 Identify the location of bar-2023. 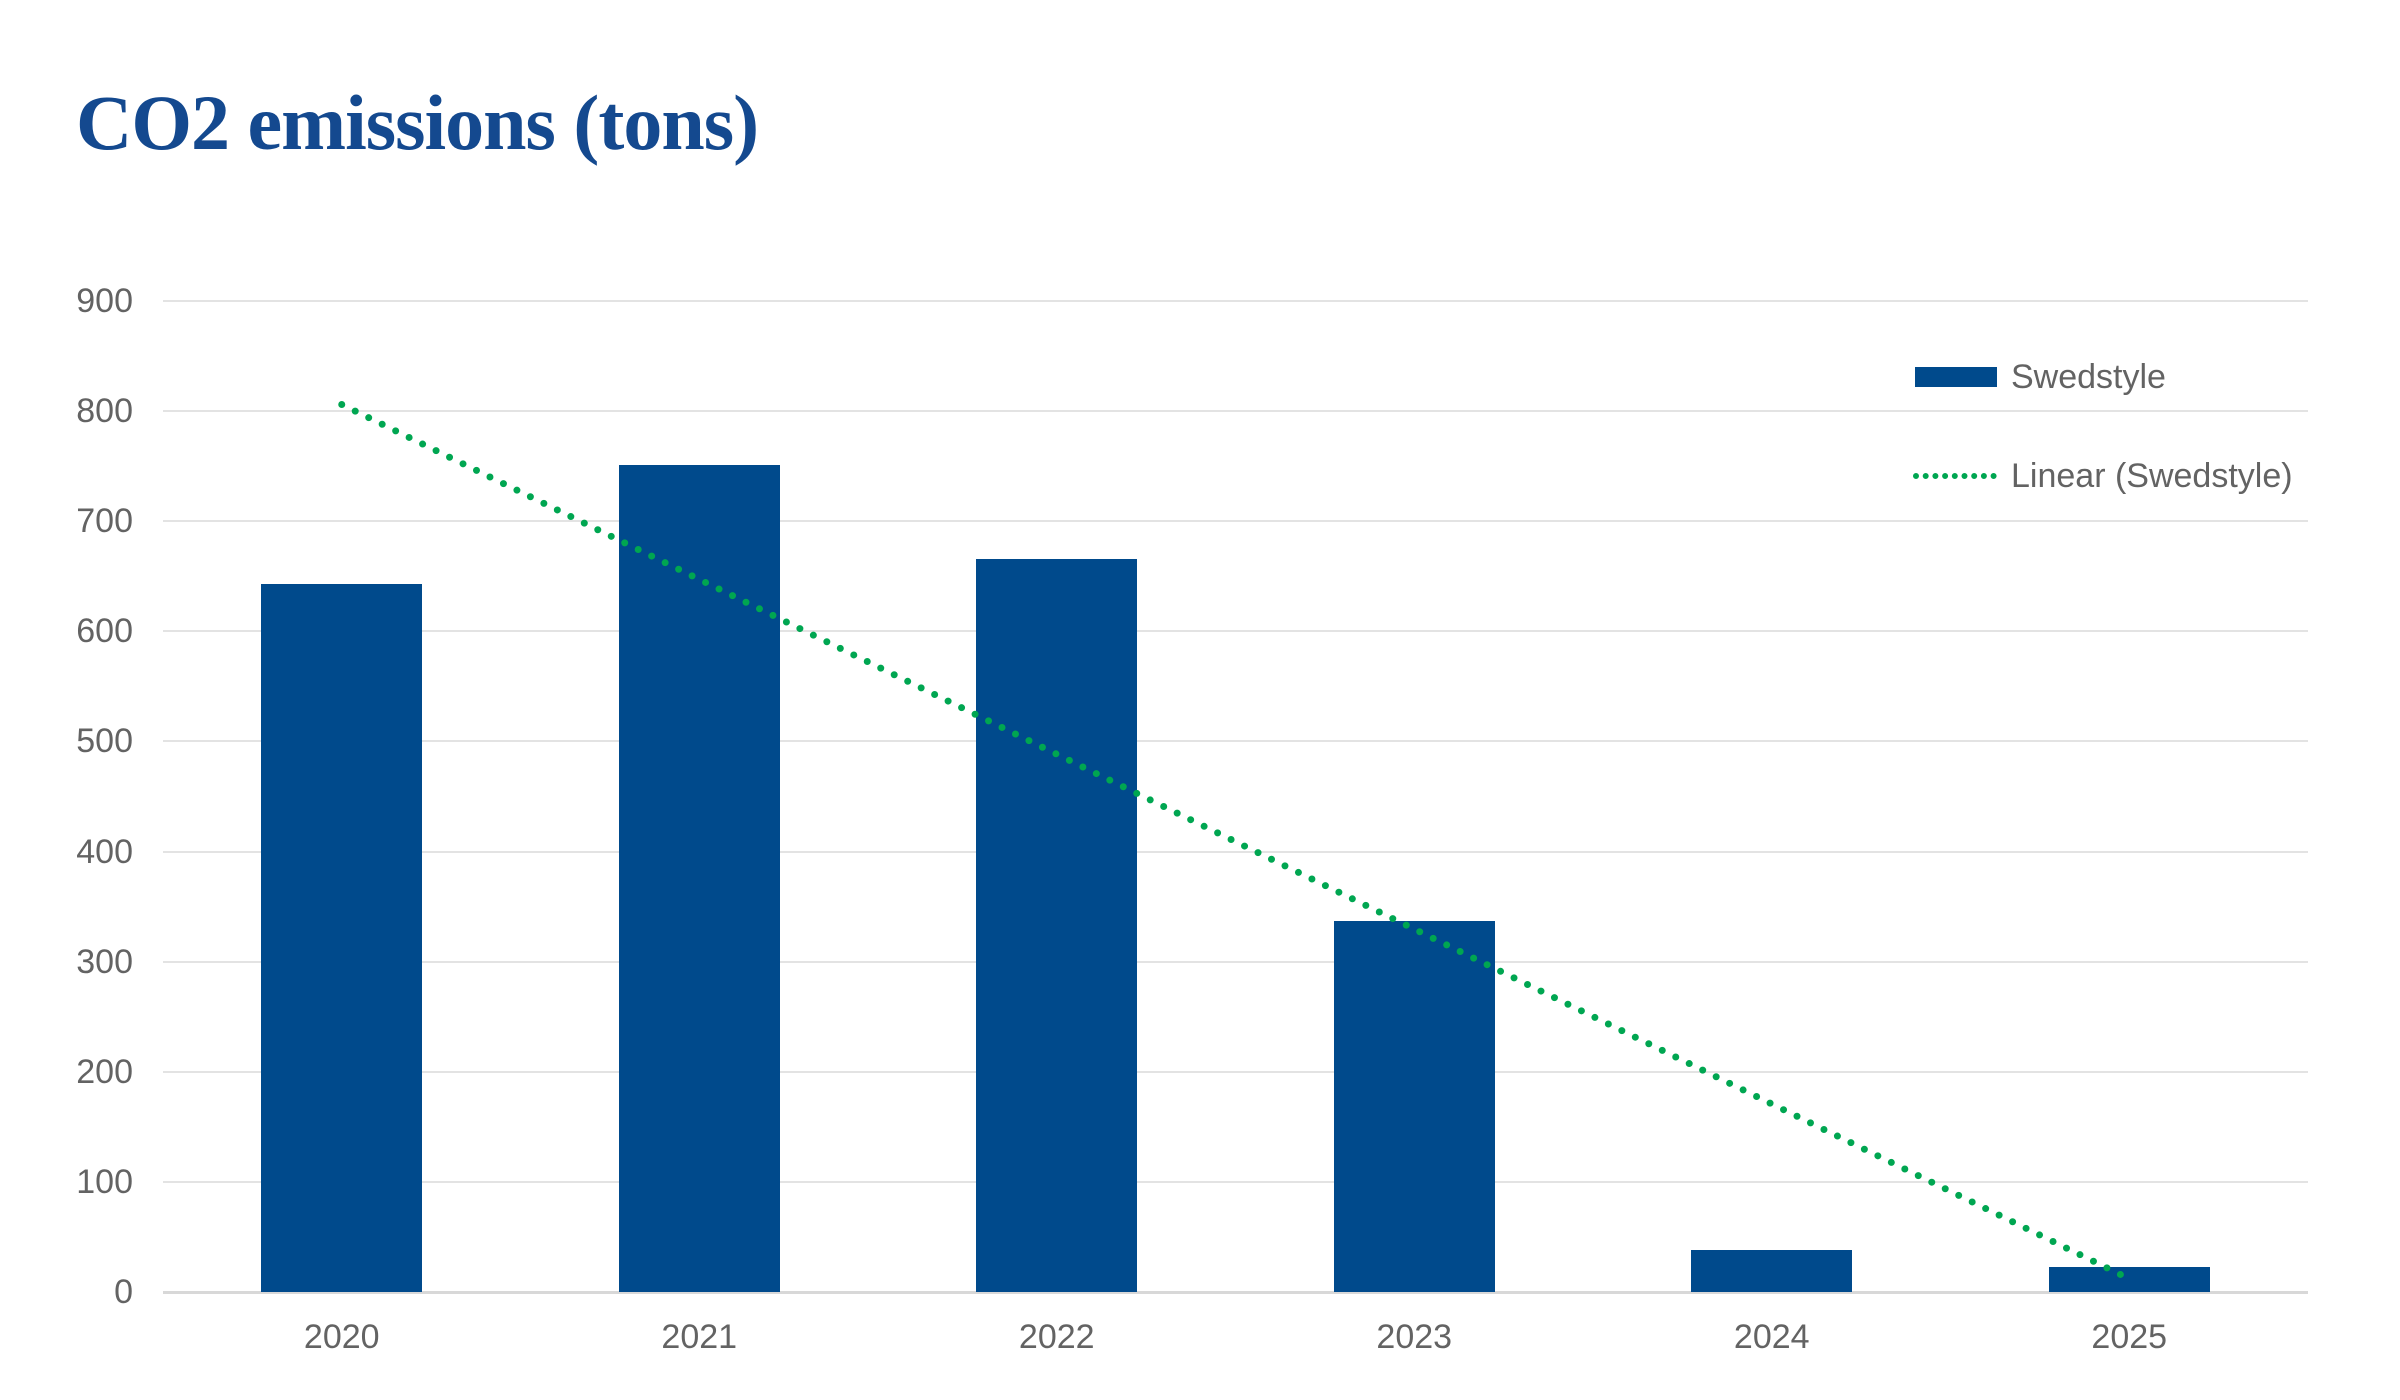
(1414, 1106).